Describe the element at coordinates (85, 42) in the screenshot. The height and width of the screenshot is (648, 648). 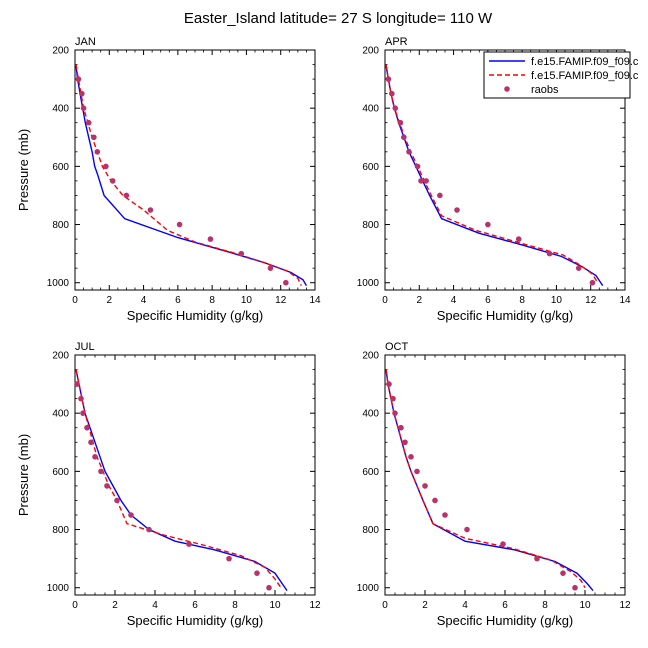
I see `panel-title: JAN` at that location.